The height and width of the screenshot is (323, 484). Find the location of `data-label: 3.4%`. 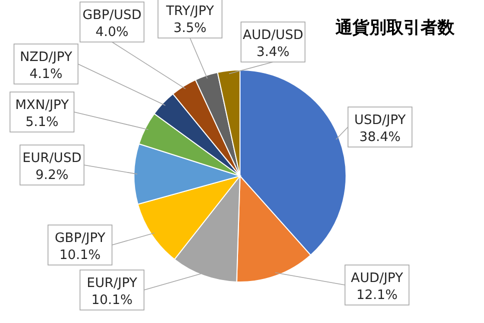

data-label: 3.4% is located at coordinates (273, 52).